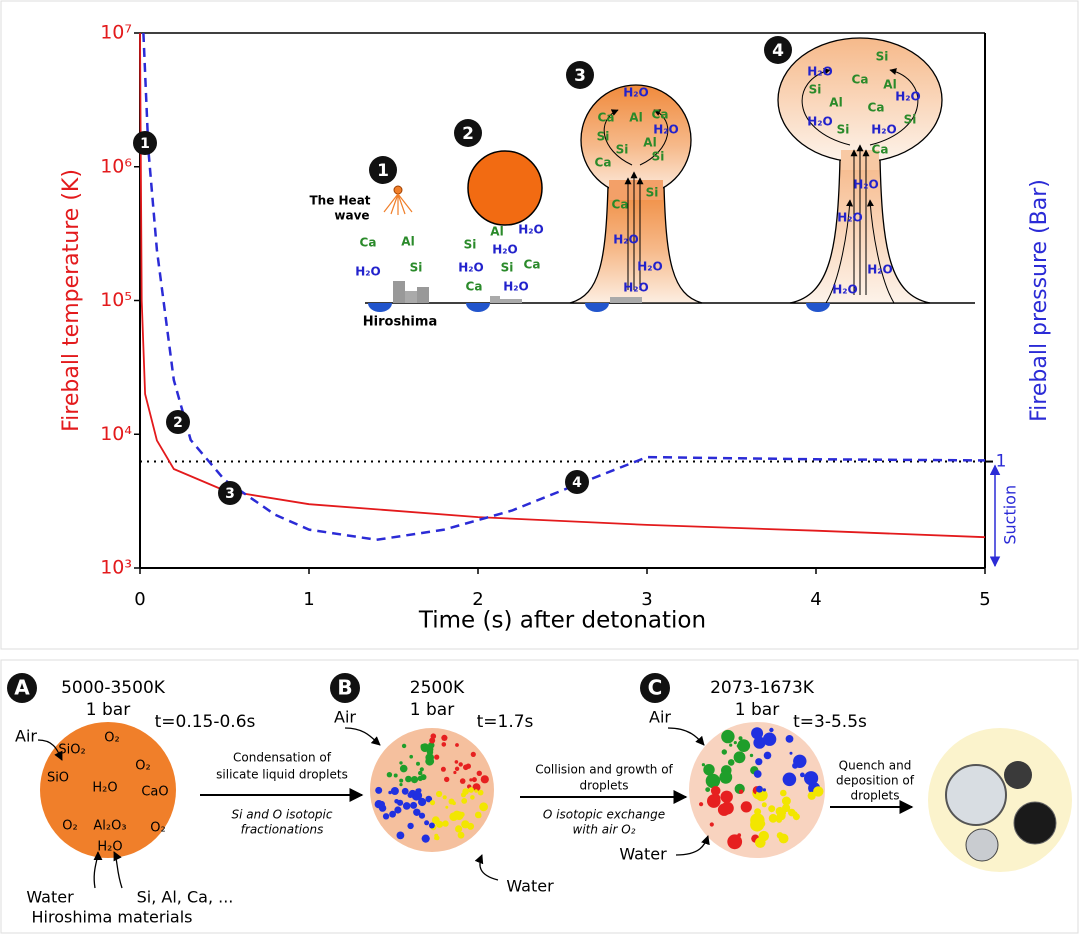 The width and height of the screenshot is (1080, 935). What do you see at coordinates (875, 781) in the screenshot?
I see `step-caption: deposition of` at bounding box center [875, 781].